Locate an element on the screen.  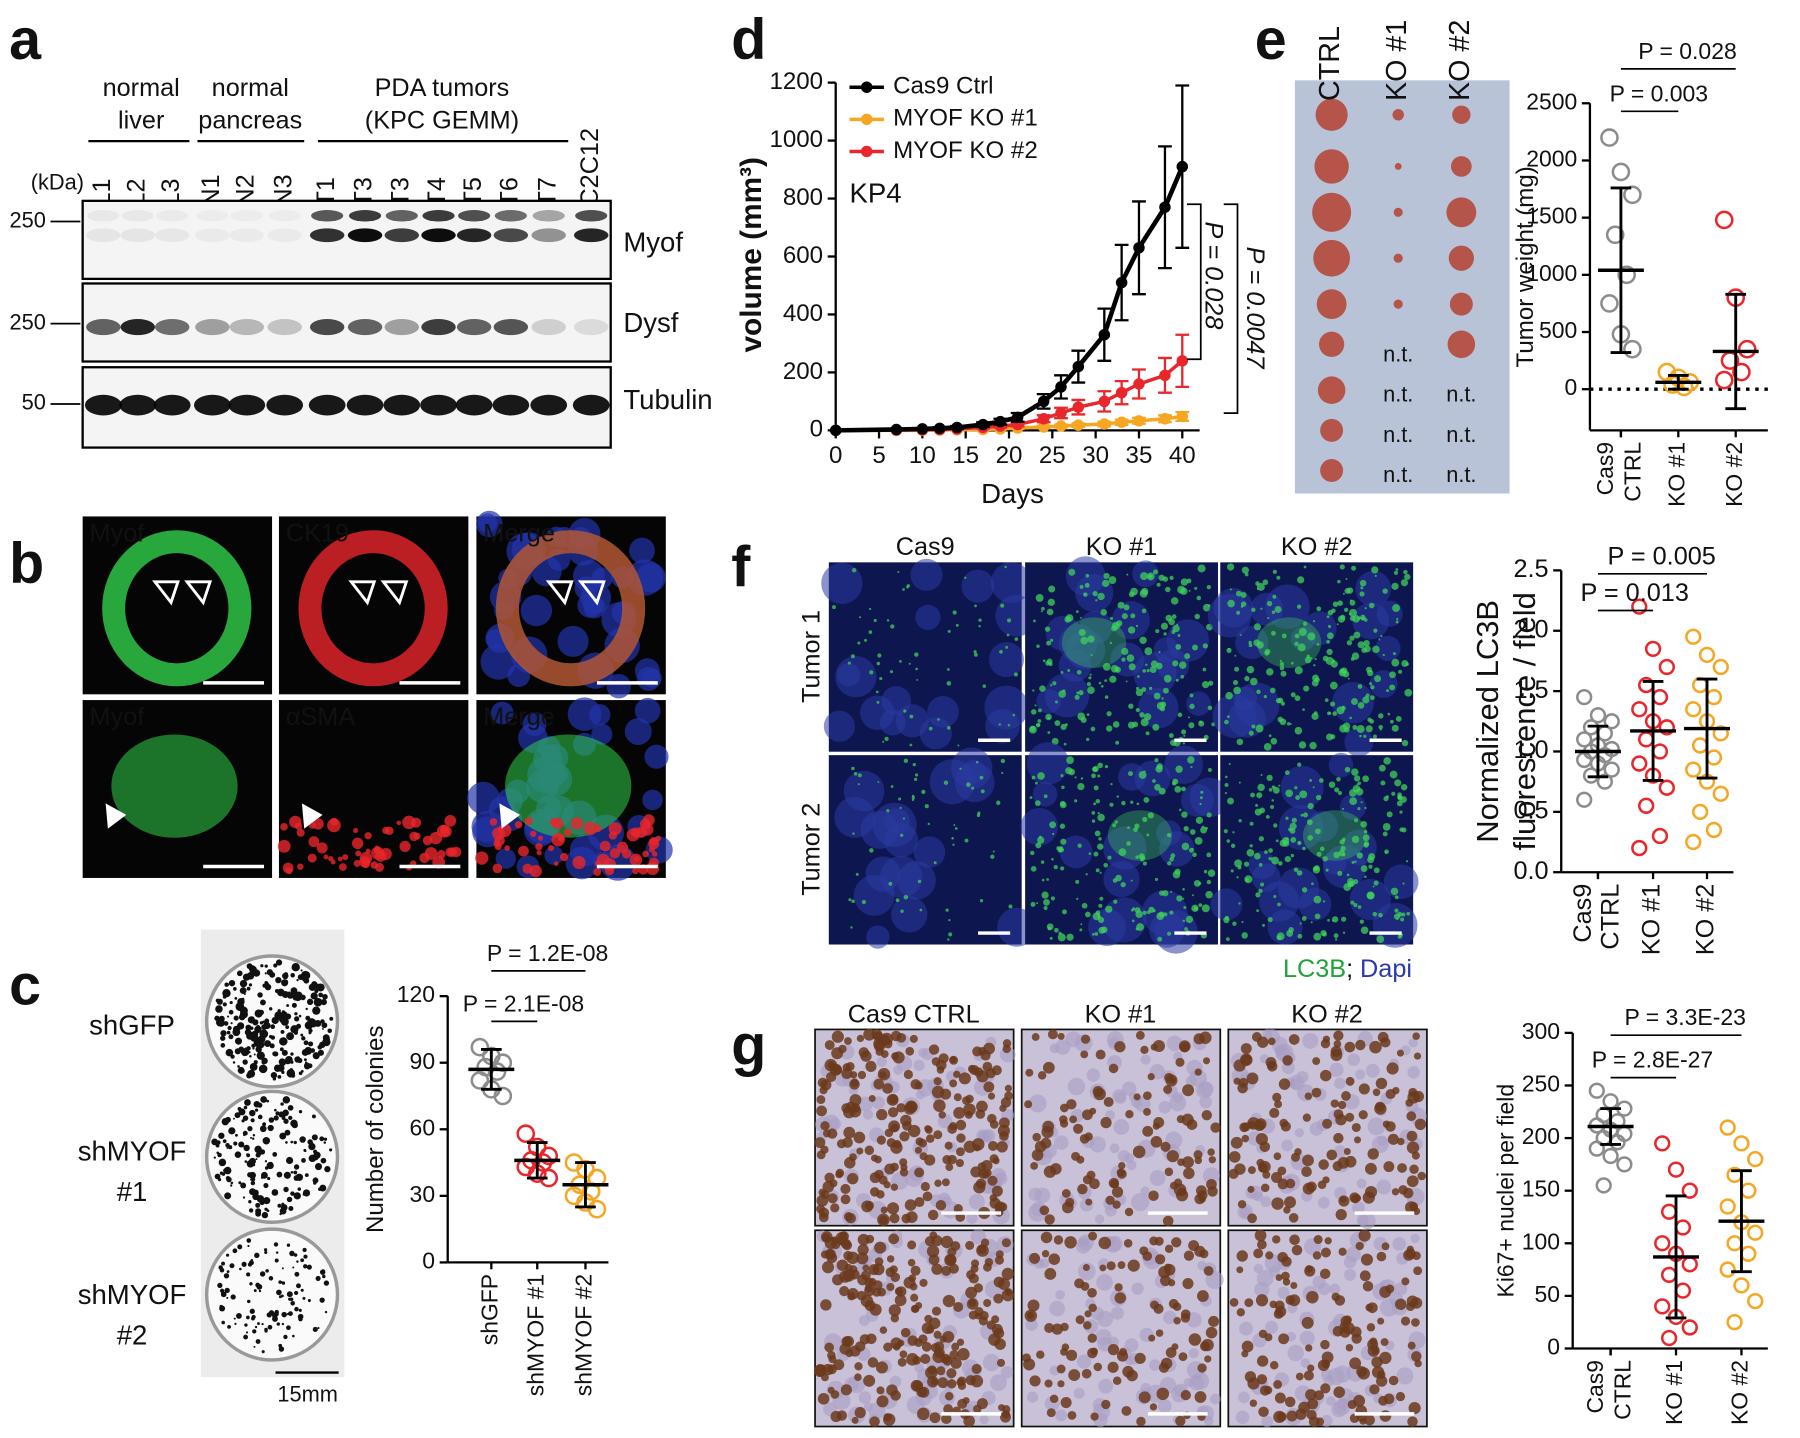
tumor is located at coordinates (1332, 304).